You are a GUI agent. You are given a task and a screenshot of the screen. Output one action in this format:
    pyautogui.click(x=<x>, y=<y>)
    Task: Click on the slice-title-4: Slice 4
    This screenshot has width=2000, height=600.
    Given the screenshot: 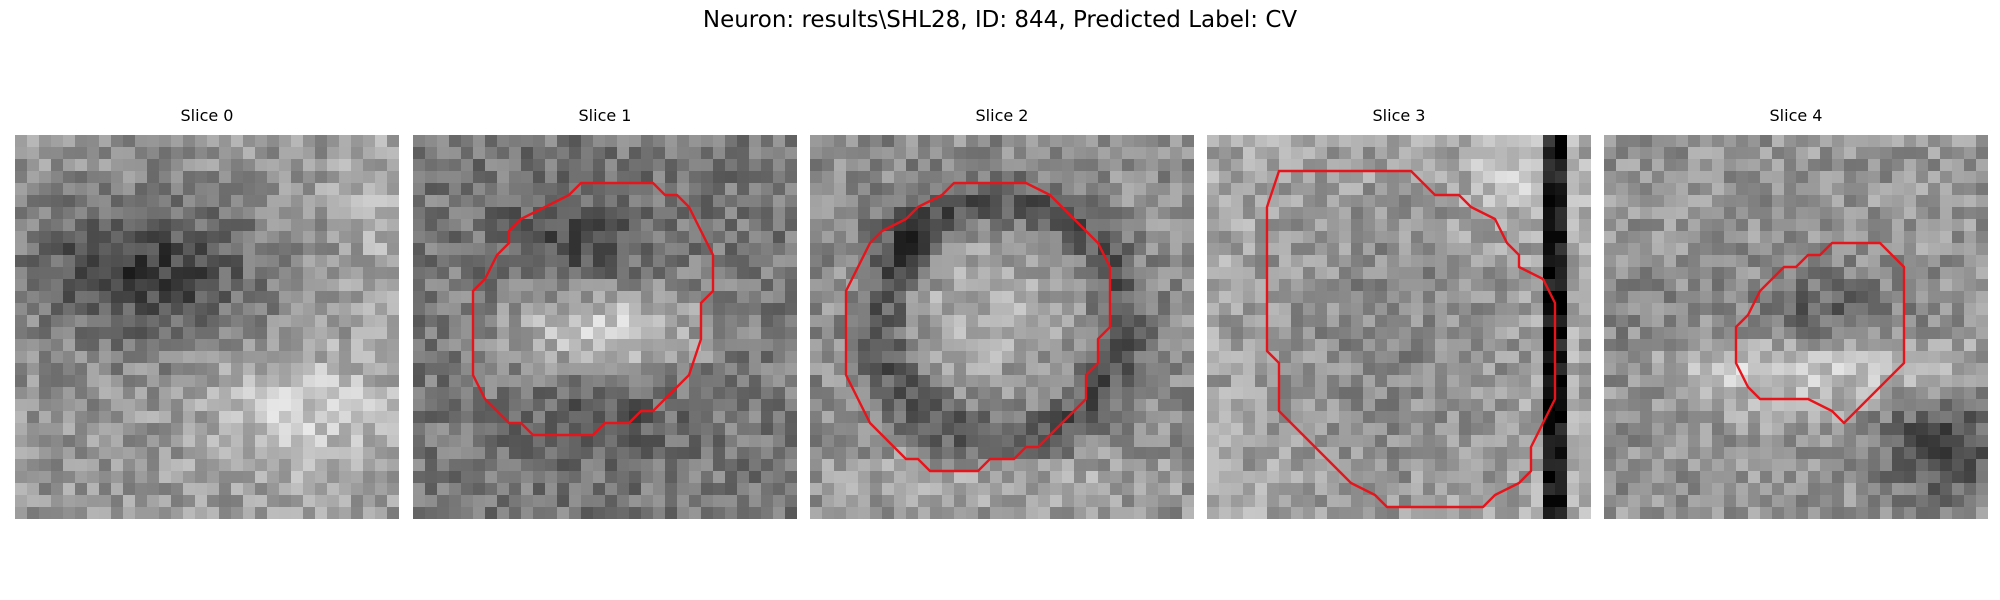 What is the action you would take?
    pyautogui.click(x=1796, y=115)
    